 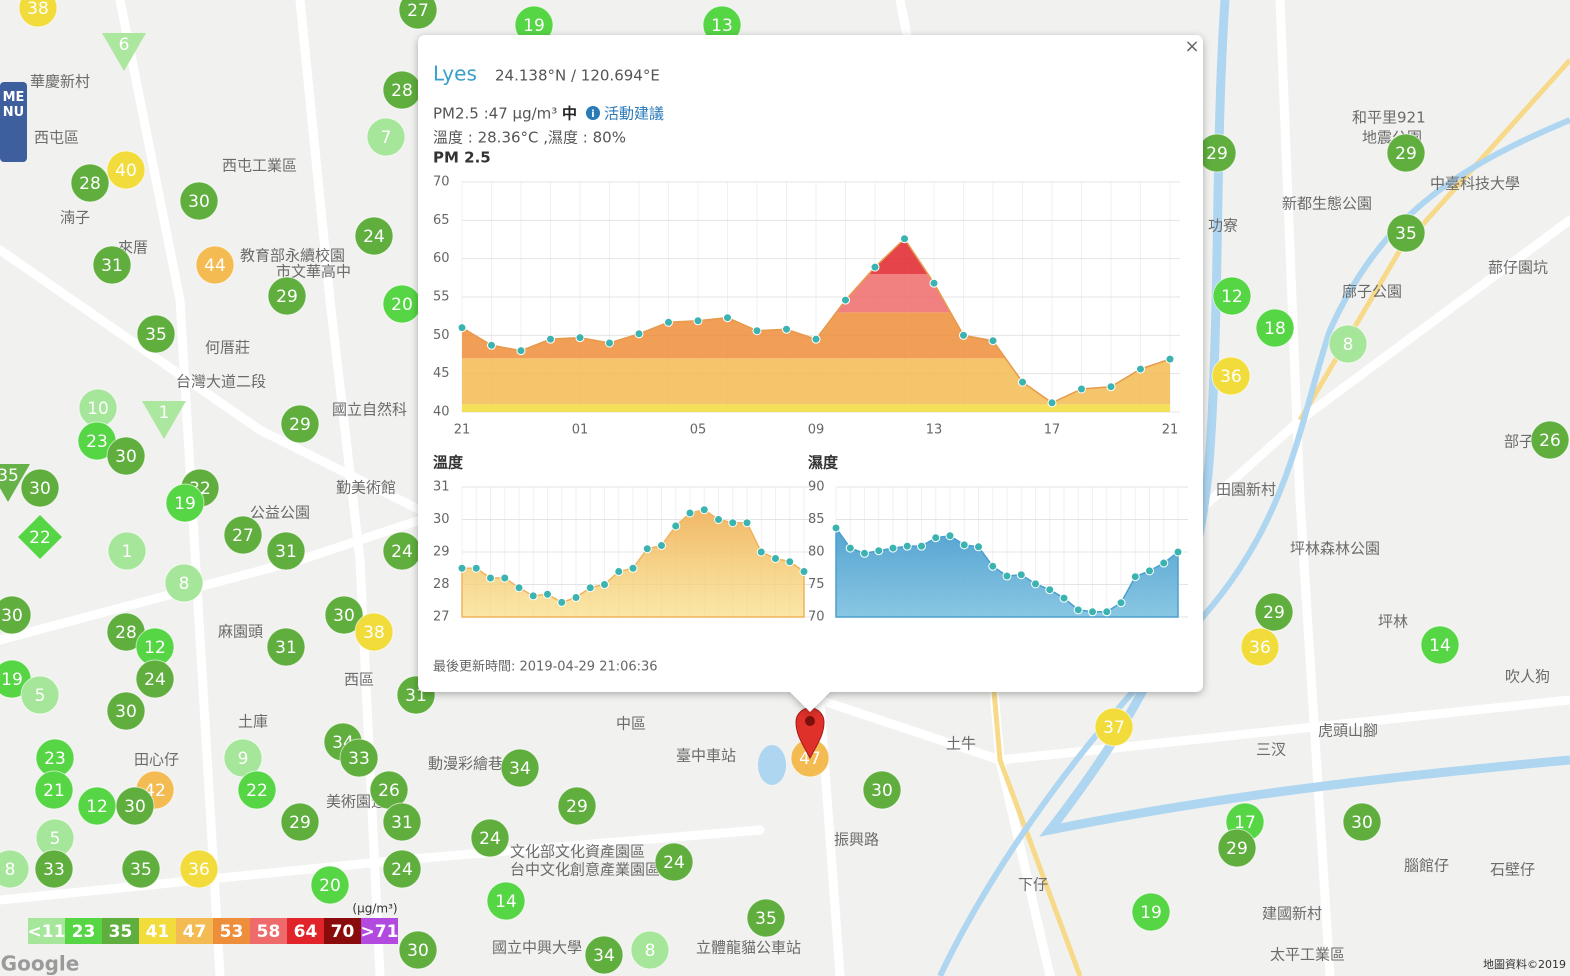 I want to click on y-tick-label: 29, so click(x=441, y=552).